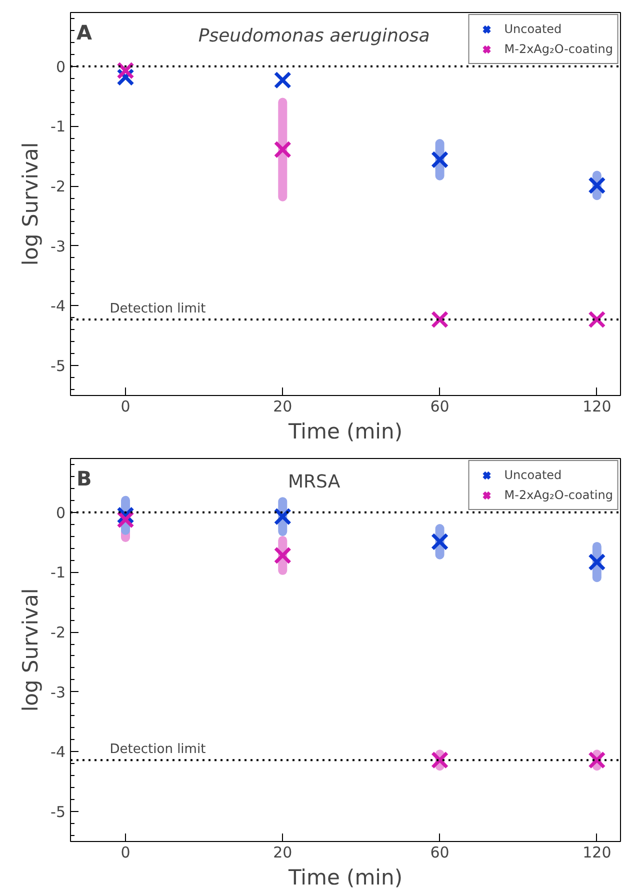  Describe the element at coordinates (84, 32) in the screenshot. I see `annotation: A` at that location.